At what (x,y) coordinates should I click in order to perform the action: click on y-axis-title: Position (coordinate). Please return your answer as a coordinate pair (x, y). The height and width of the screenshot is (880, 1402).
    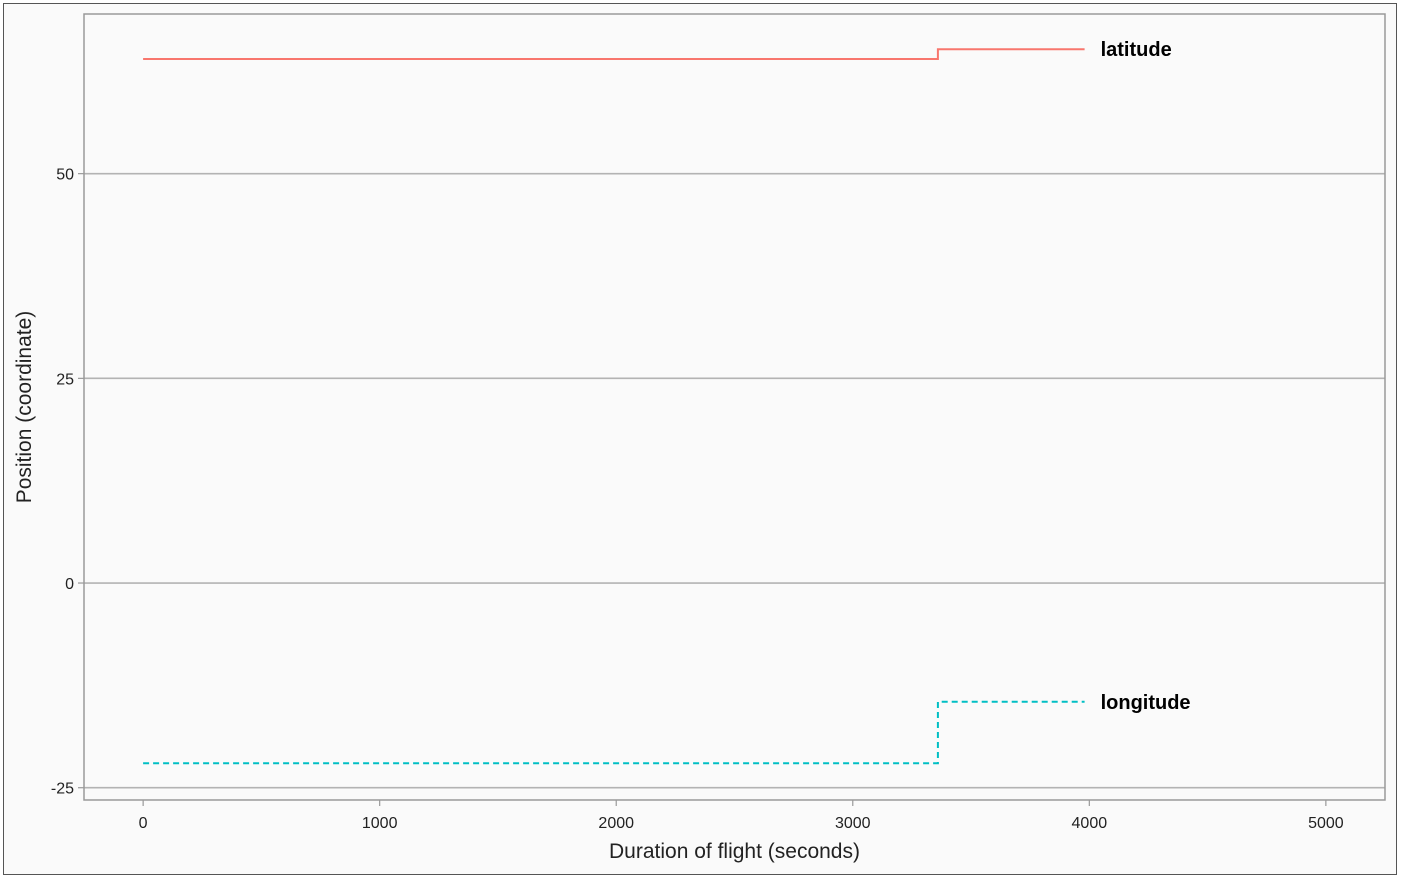
    Looking at the image, I should click on (24, 407).